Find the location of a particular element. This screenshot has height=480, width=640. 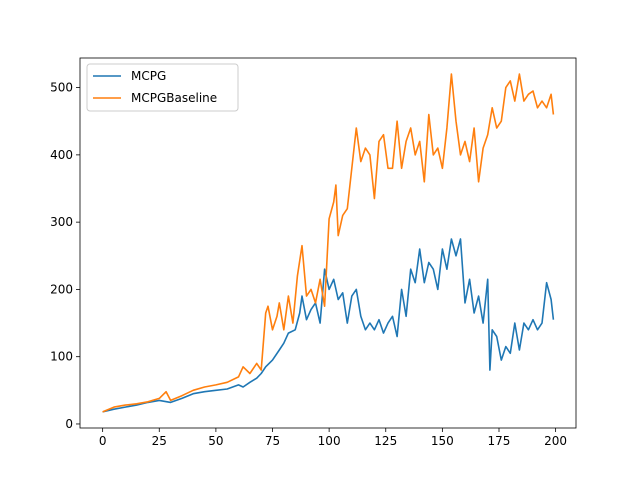

y-axis-ticks: 0 100 200 300 400 500 is located at coordinates (65, 256).